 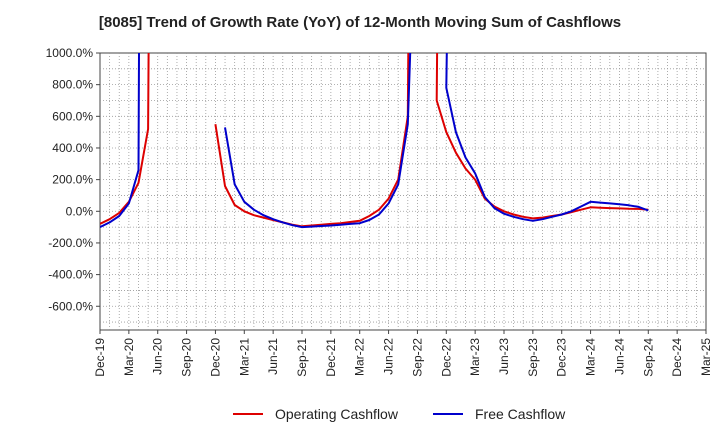 I want to click on y-tick-label: 800.0%, so click(x=72, y=85).